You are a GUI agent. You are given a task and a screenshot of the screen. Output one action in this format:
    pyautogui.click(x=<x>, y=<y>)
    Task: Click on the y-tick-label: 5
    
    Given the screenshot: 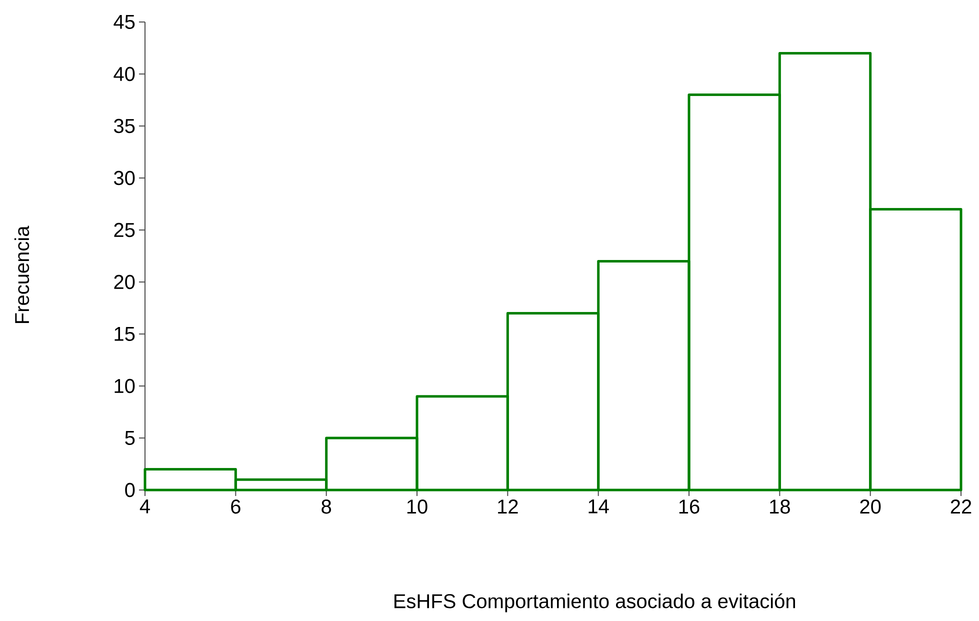 What is the action you would take?
    pyautogui.click(x=130, y=438)
    